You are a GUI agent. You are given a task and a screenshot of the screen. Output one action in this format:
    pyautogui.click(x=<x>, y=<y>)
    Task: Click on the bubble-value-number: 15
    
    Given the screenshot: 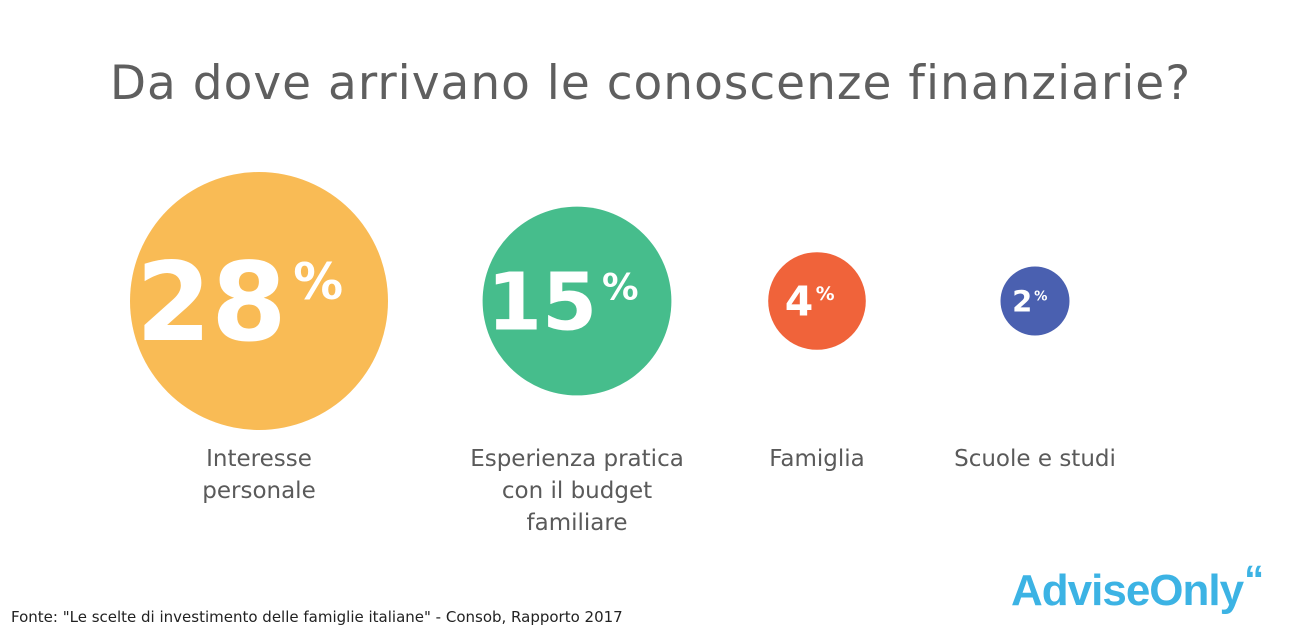 What is the action you would take?
    pyautogui.click(x=542, y=302)
    